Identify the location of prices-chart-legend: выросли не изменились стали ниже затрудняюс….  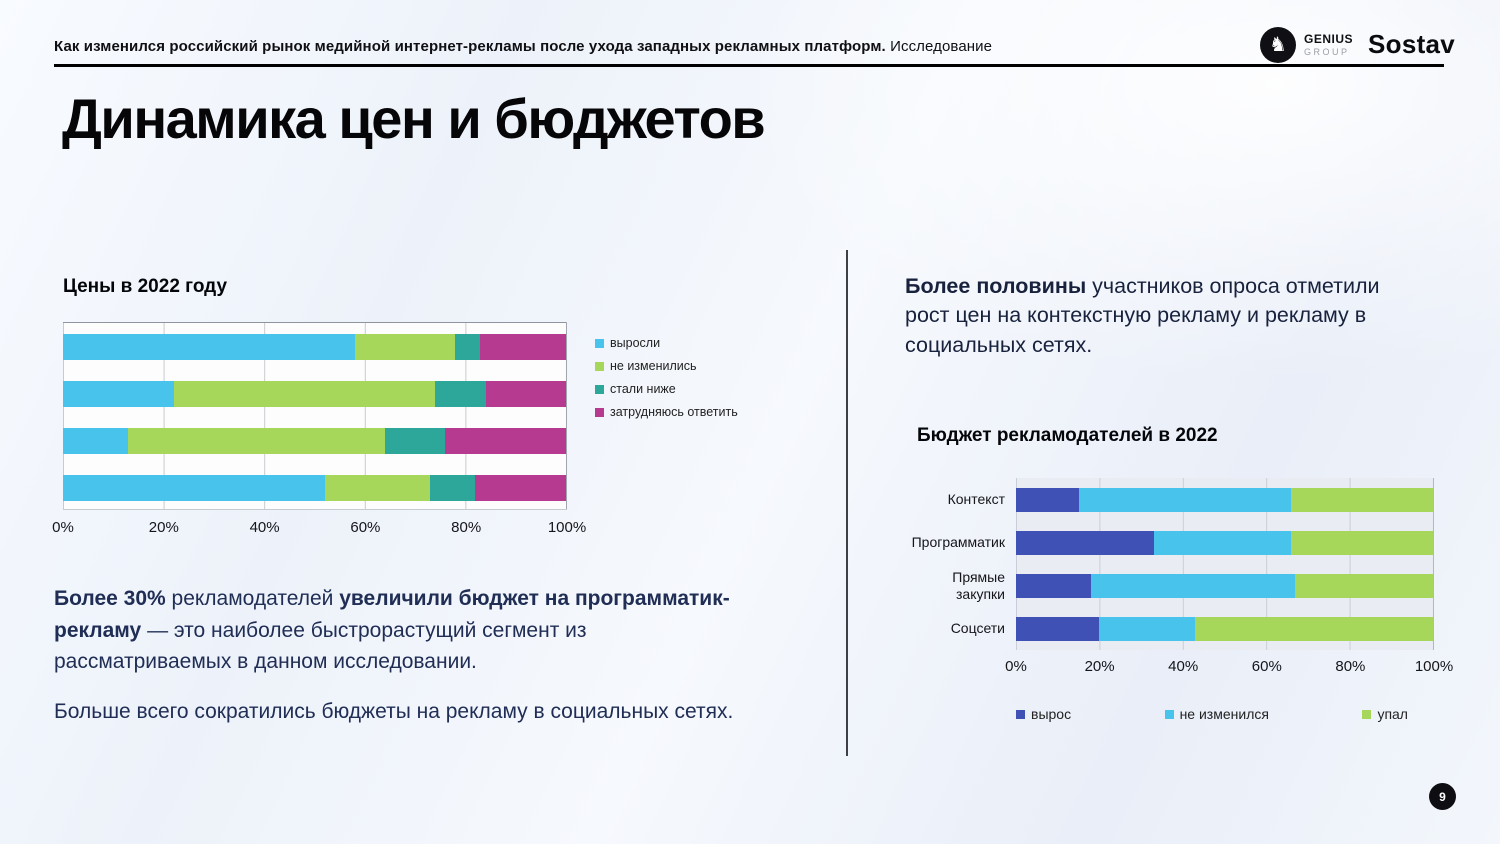
(695, 377).